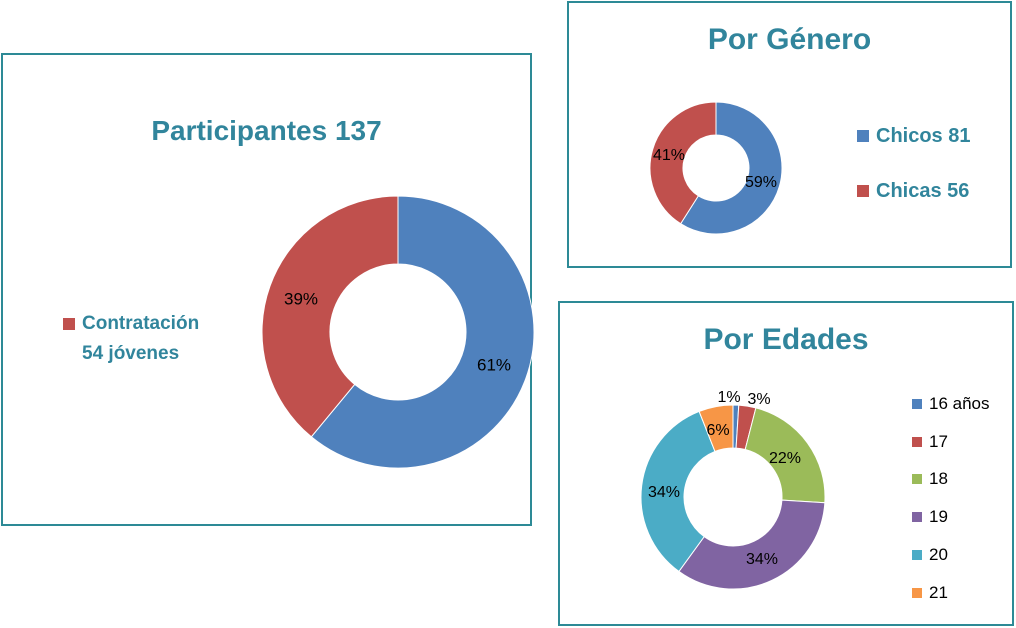 This screenshot has height=628, width=1016. Describe the element at coordinates (786, 339) in the screenshot. I see `edades-chart-title: Por Edades` at that location.